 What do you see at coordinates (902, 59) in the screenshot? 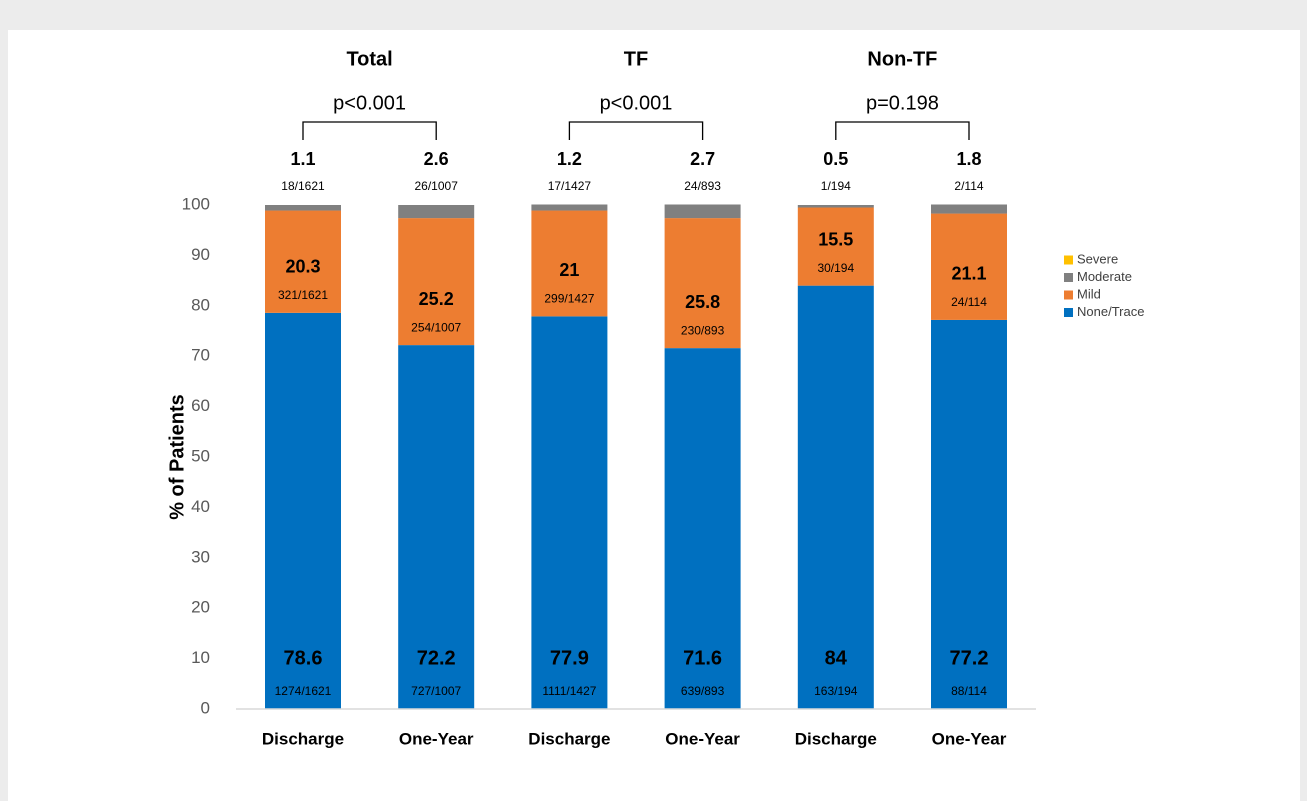
I see `group-label: Non-TF` at bounding box center [902, 59].